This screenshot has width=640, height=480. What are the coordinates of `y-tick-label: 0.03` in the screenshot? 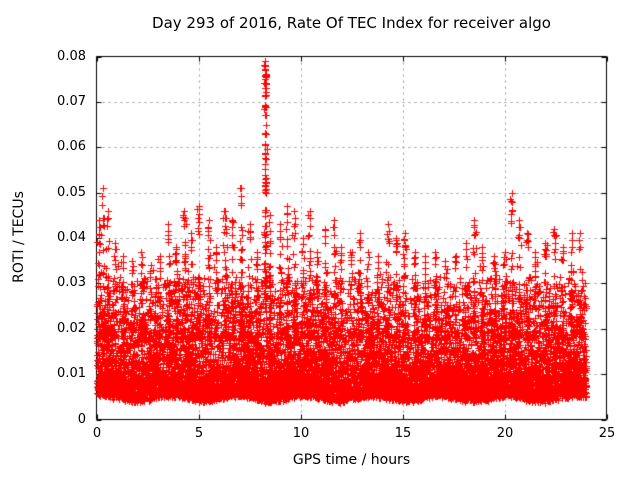 It's located at (71, 282).